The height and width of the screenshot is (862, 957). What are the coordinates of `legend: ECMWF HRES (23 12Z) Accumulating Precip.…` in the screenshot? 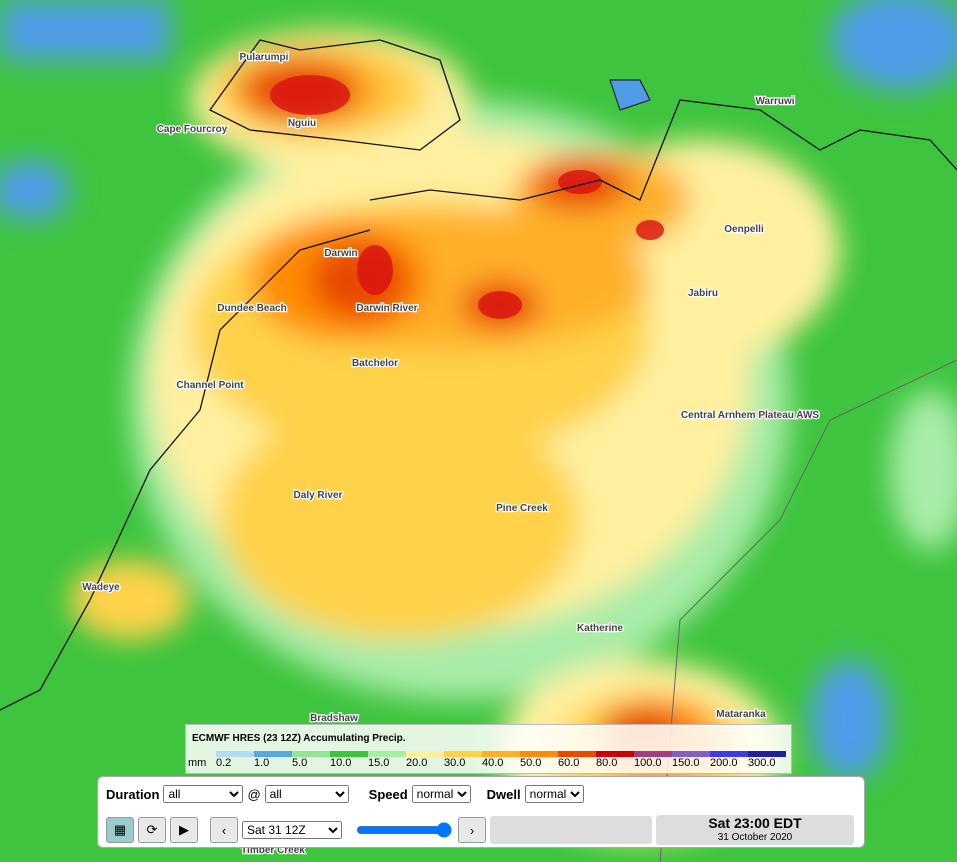 It's located at (488, 749).